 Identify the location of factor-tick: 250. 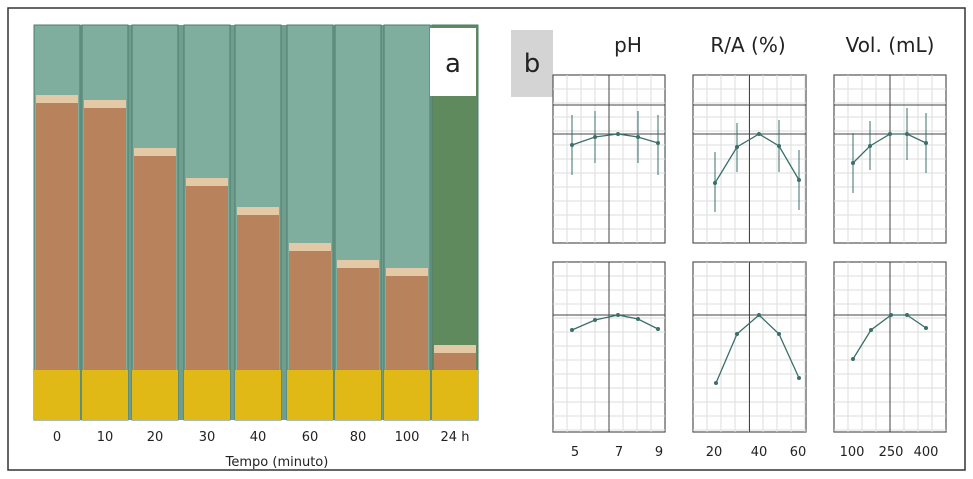
(891, 452).